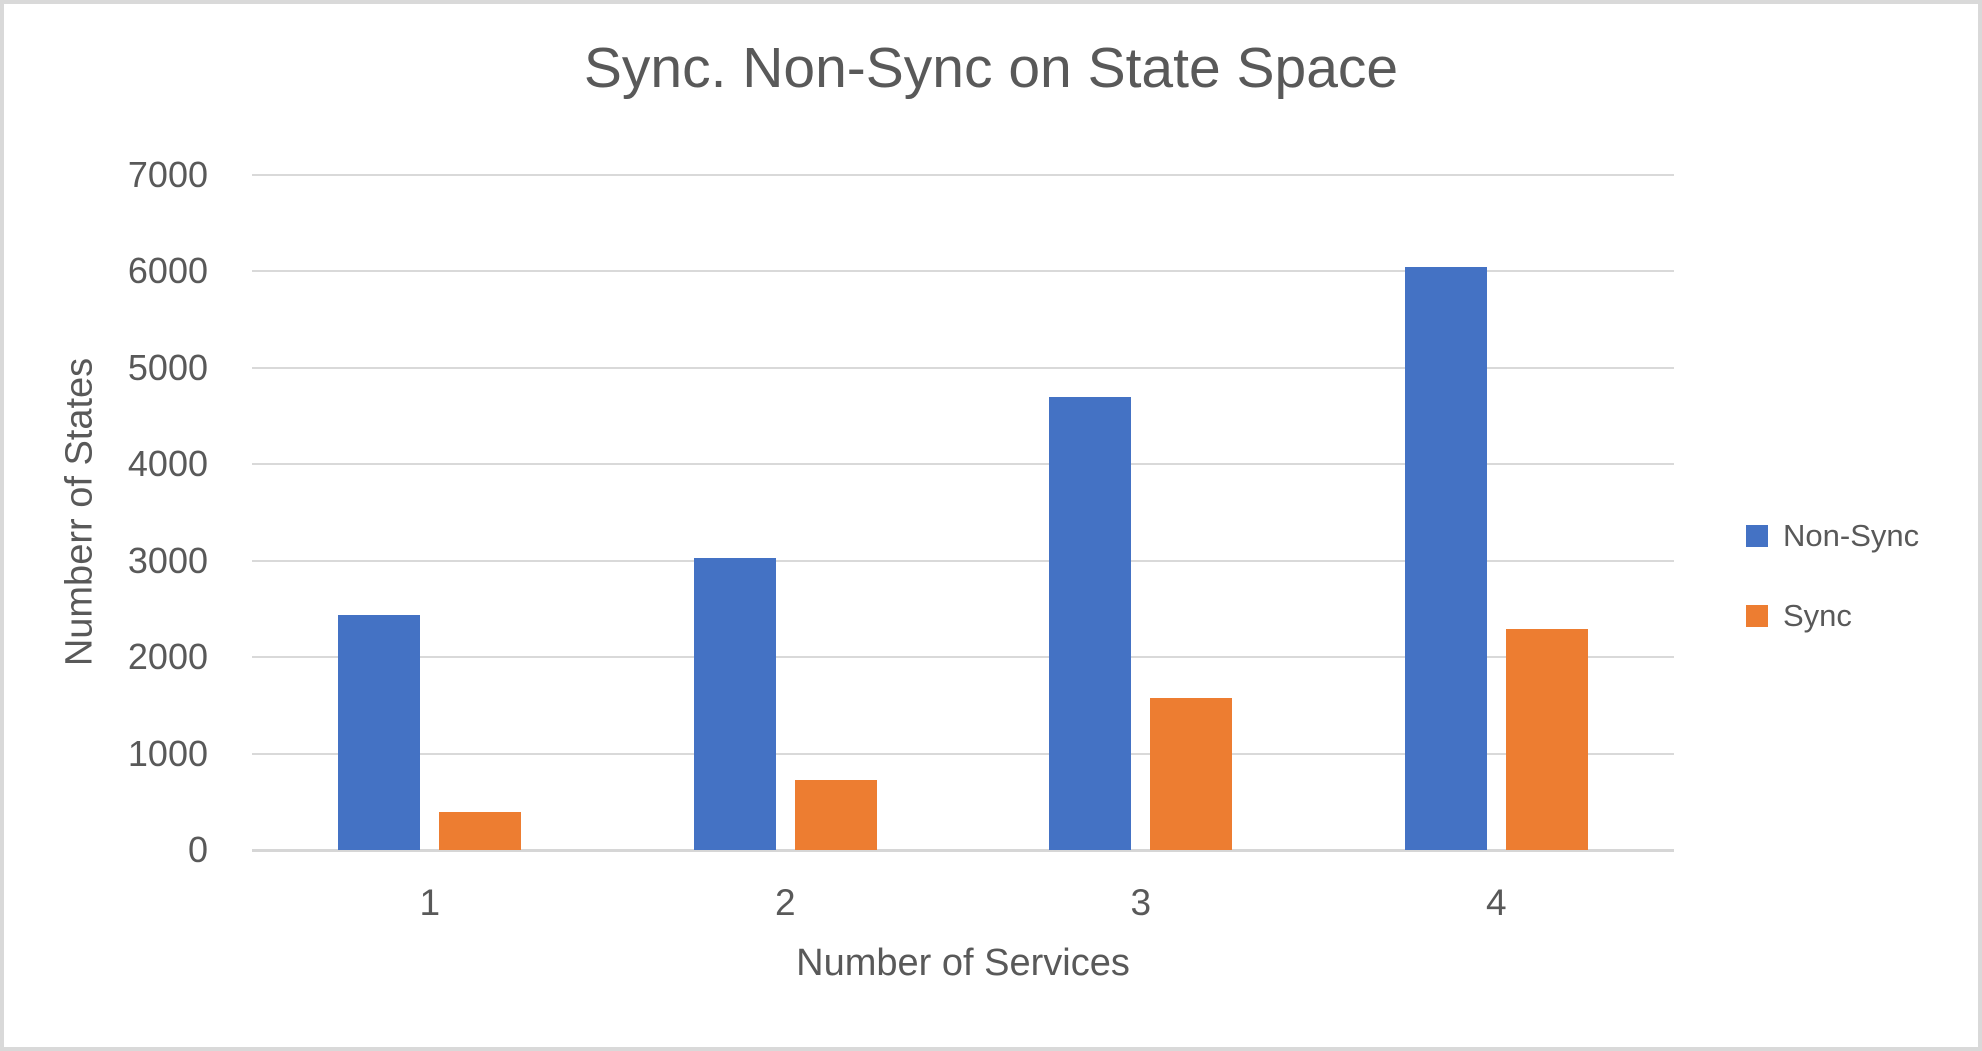 This screenshot has height=1051, width=1982. What do you see at coordinates (991, 68) in the screenshot?
I see `chart-title: Sync. Non-Sync on State Space` at bounding box center [991, 68].